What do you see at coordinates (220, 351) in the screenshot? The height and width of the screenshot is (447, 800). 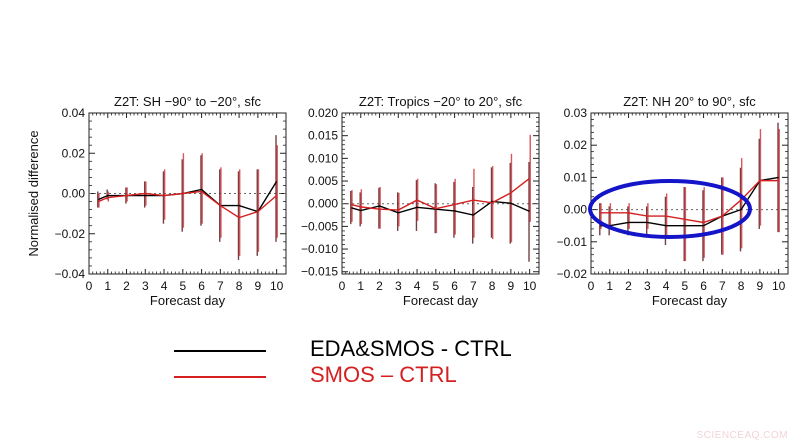 I see `legend-swatch-black-line` at bounding box center [220, 351].